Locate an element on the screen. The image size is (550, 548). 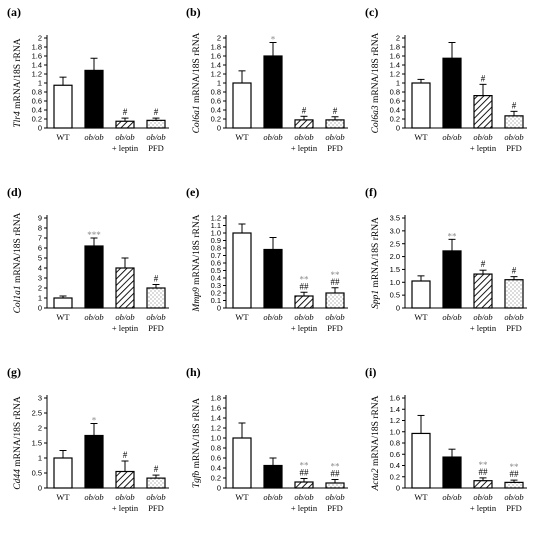
y-tick-label: 0.7 is located at coordinates (216, 255).